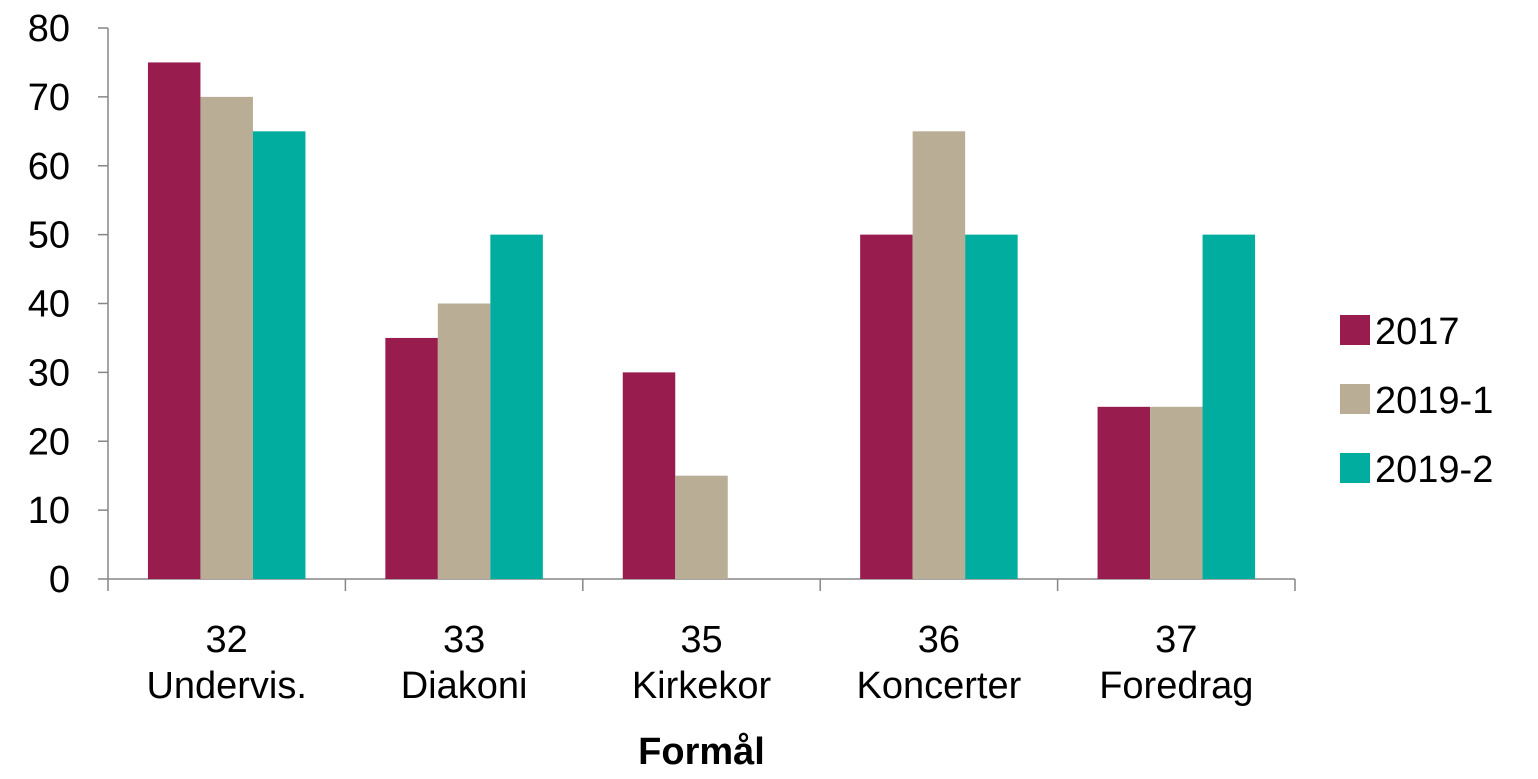  I want to click on x-category-label-line: Diakoni, so click(464, 686).